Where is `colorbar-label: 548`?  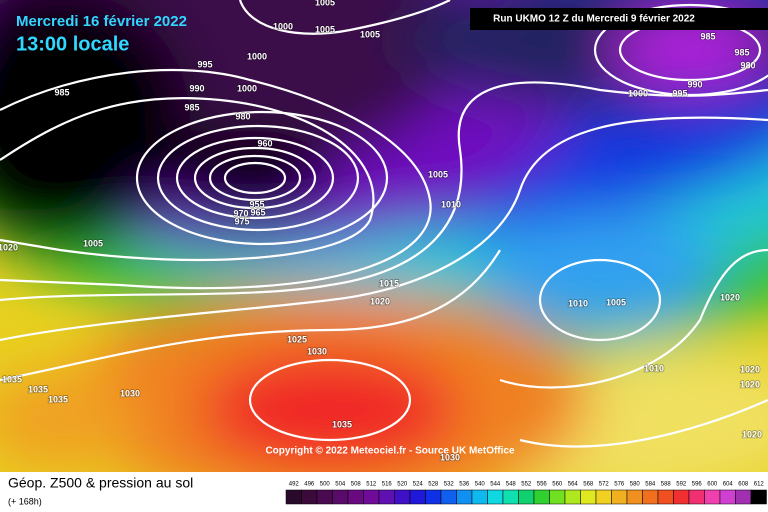
colorbar-label: 548 is located at coordinates (511, 485).